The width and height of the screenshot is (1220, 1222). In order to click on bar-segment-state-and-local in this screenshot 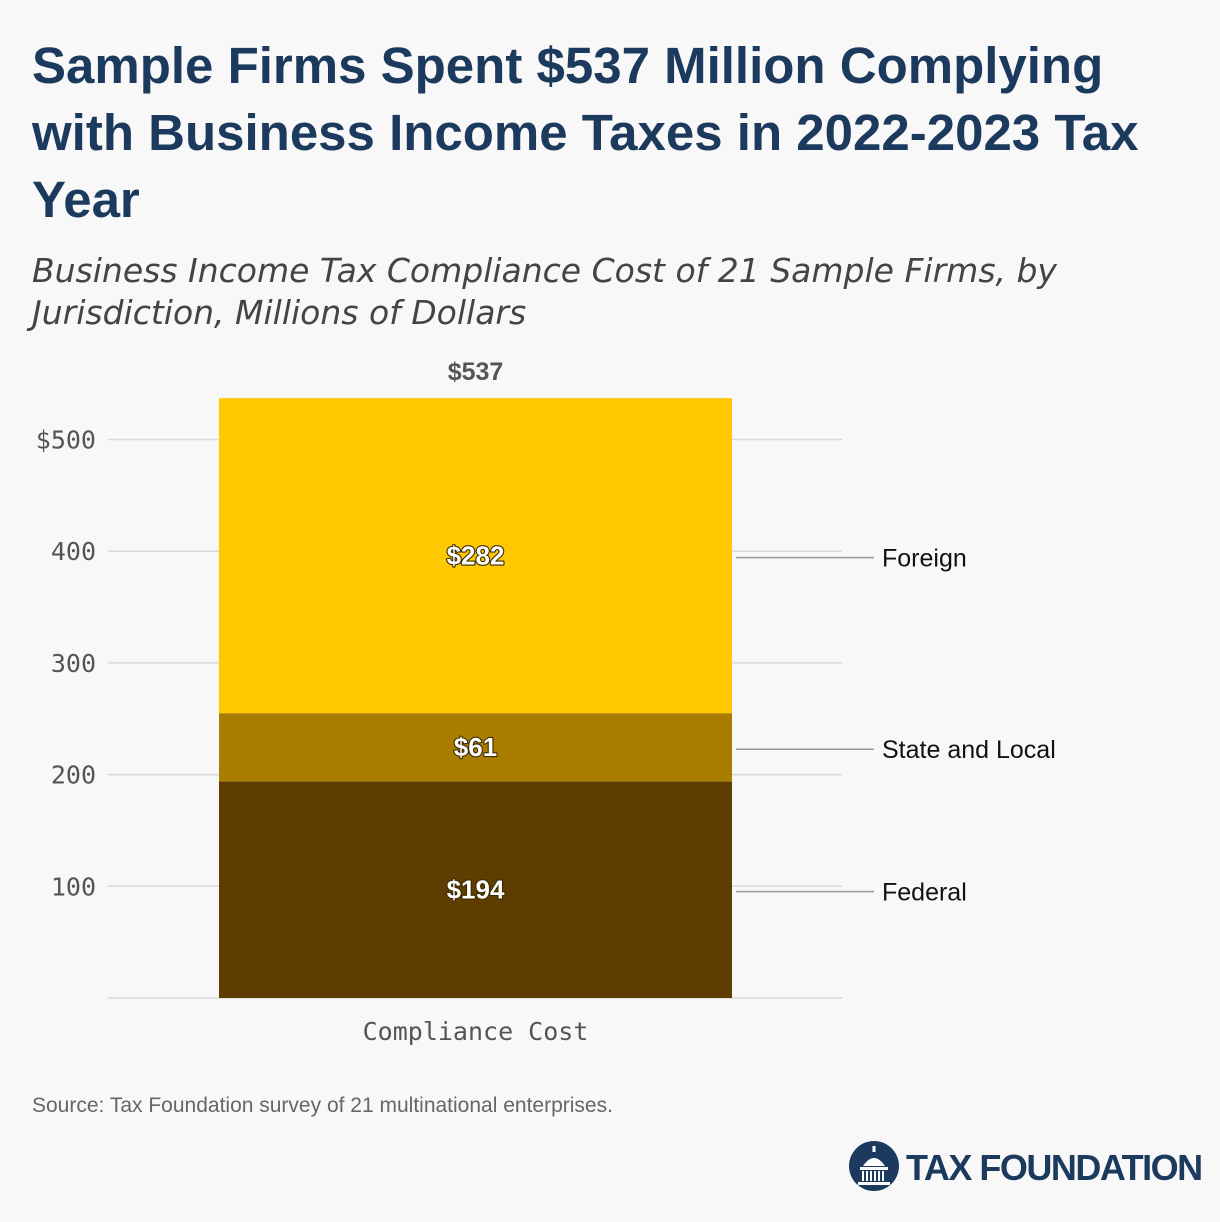, I will do `click(475, 747)`.